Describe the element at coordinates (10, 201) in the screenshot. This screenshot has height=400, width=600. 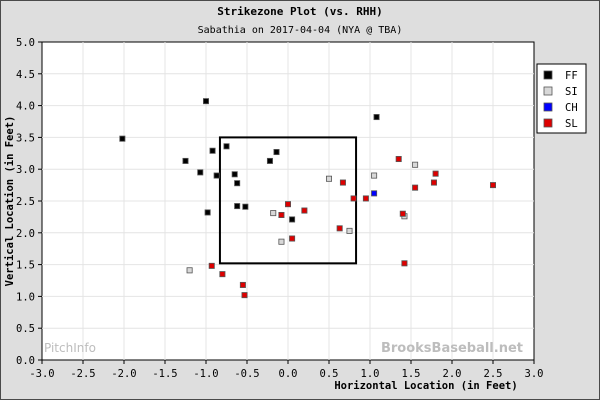
I see `y-axis-label: Vertical Location (in Feet)` at that location.